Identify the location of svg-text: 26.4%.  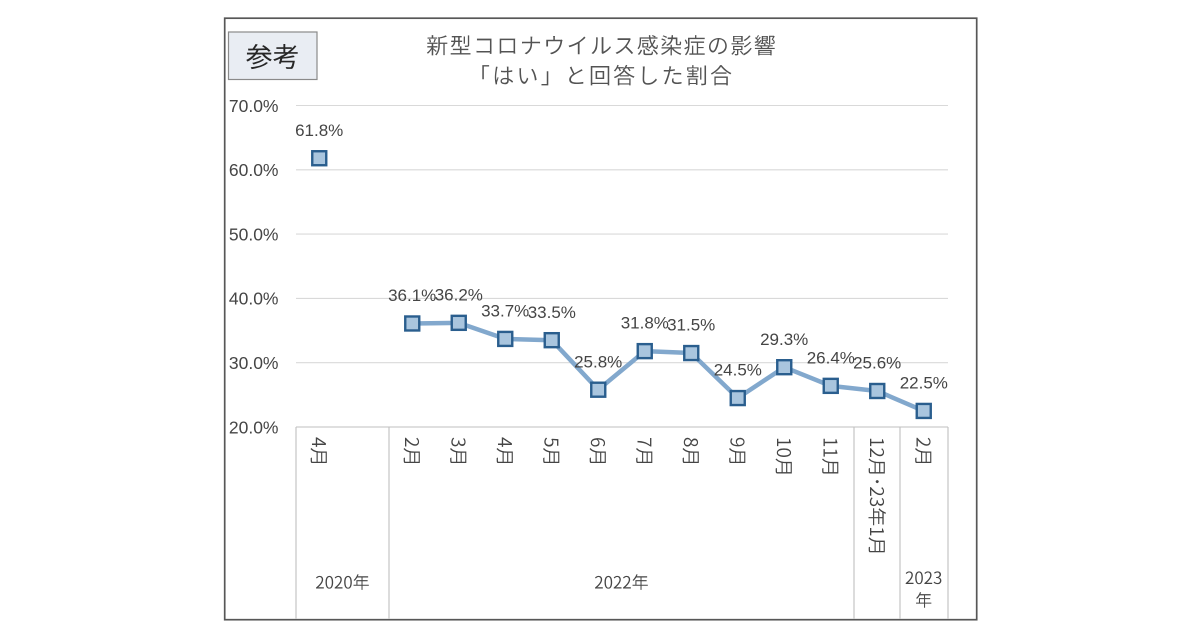
(831, 357).